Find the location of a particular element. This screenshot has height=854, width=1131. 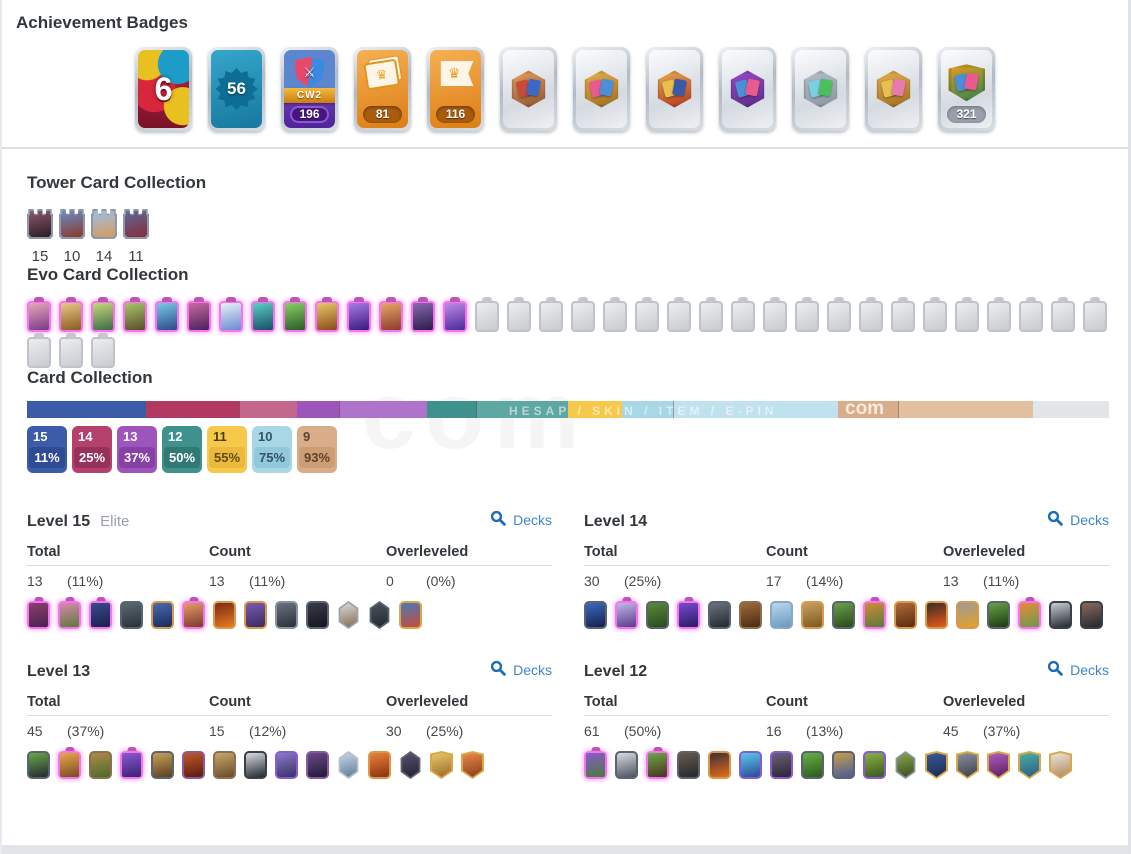

badge-star-56: 56 is located at coordinates (236, 89).